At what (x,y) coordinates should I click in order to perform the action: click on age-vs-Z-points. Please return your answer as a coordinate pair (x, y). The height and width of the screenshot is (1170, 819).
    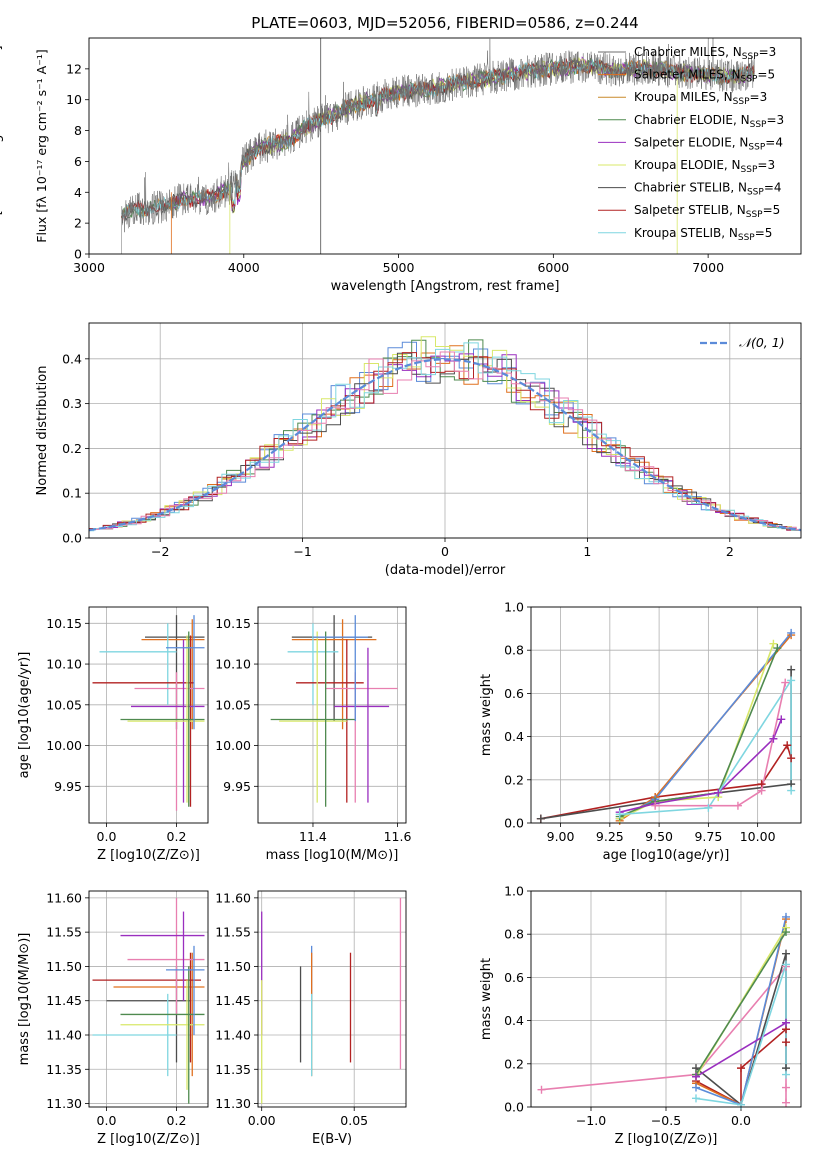
    Looking at the image, I should click on (148, 713).